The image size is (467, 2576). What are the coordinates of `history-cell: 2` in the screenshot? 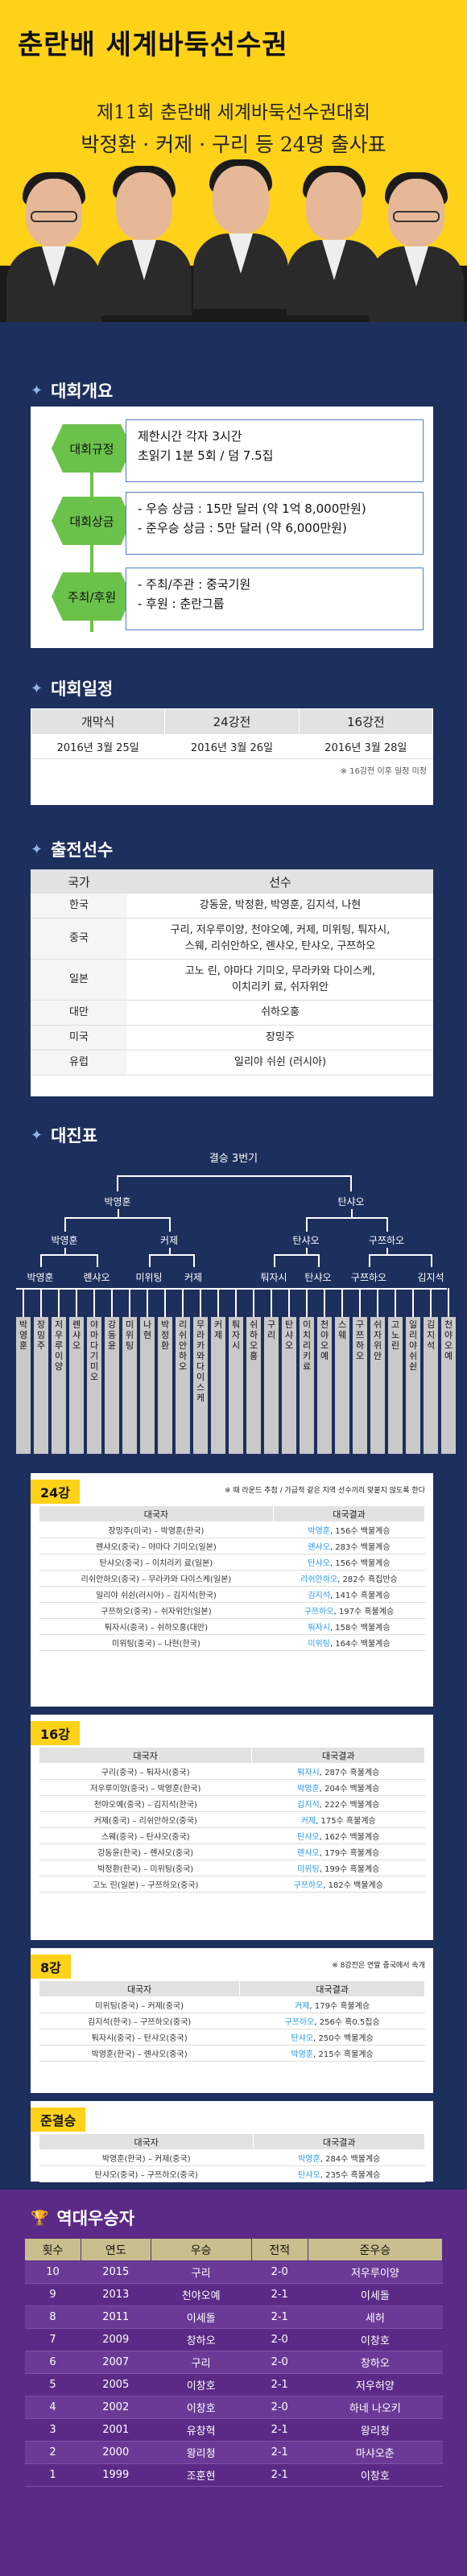 It's located at (53, 2452).